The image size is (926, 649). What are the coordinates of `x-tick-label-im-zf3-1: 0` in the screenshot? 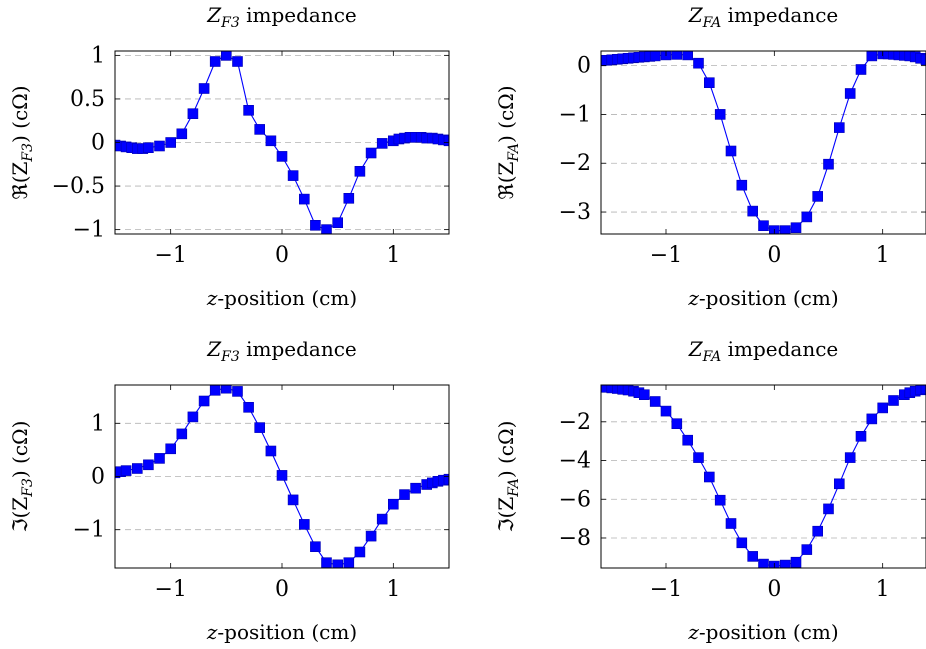 It's located at (282, 589).